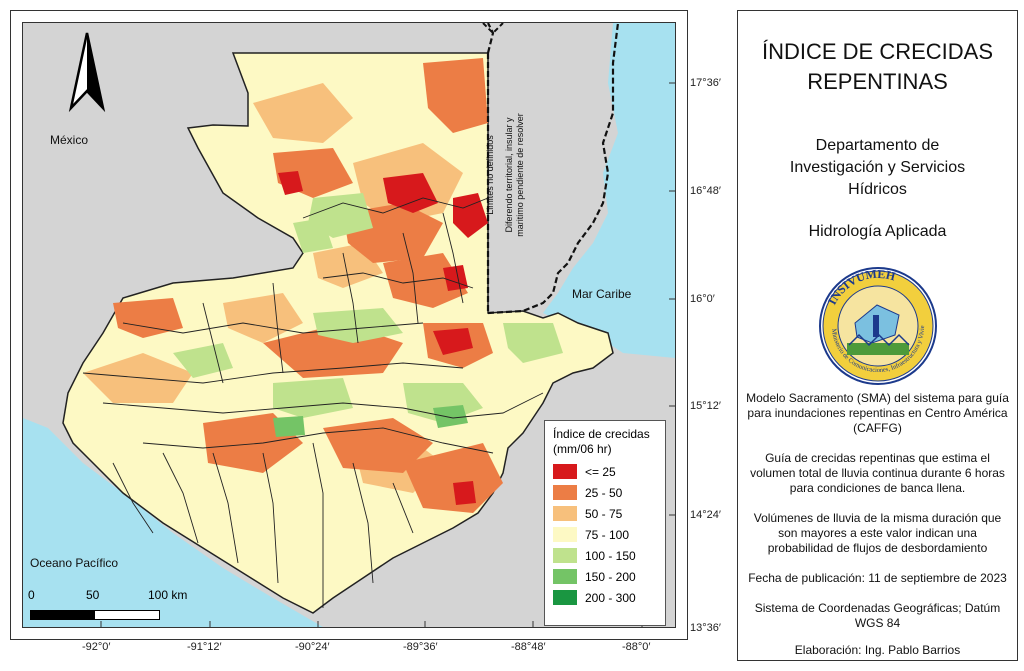 Image resolution: width=1024 pixels, height=671 pixels. I want to click on legend-label: 75 - 100, so click(607, 534).